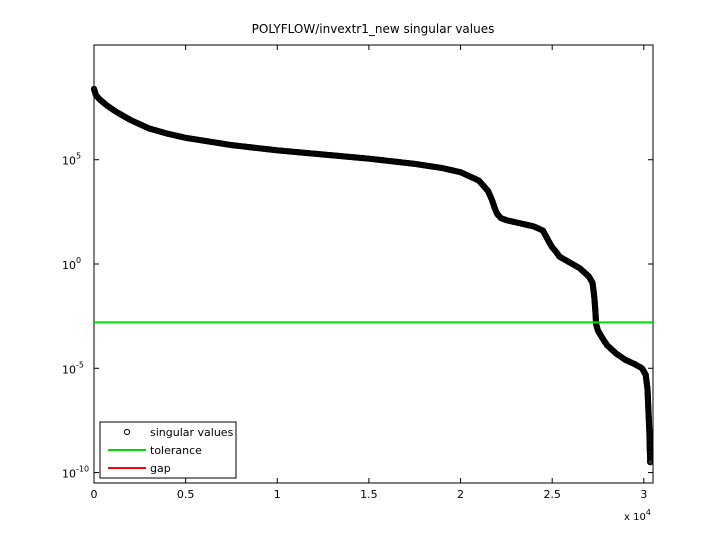 The height and width of the screenshot is (540, 720). I want to click on legend-marker-singular-values, so click(127, 432).